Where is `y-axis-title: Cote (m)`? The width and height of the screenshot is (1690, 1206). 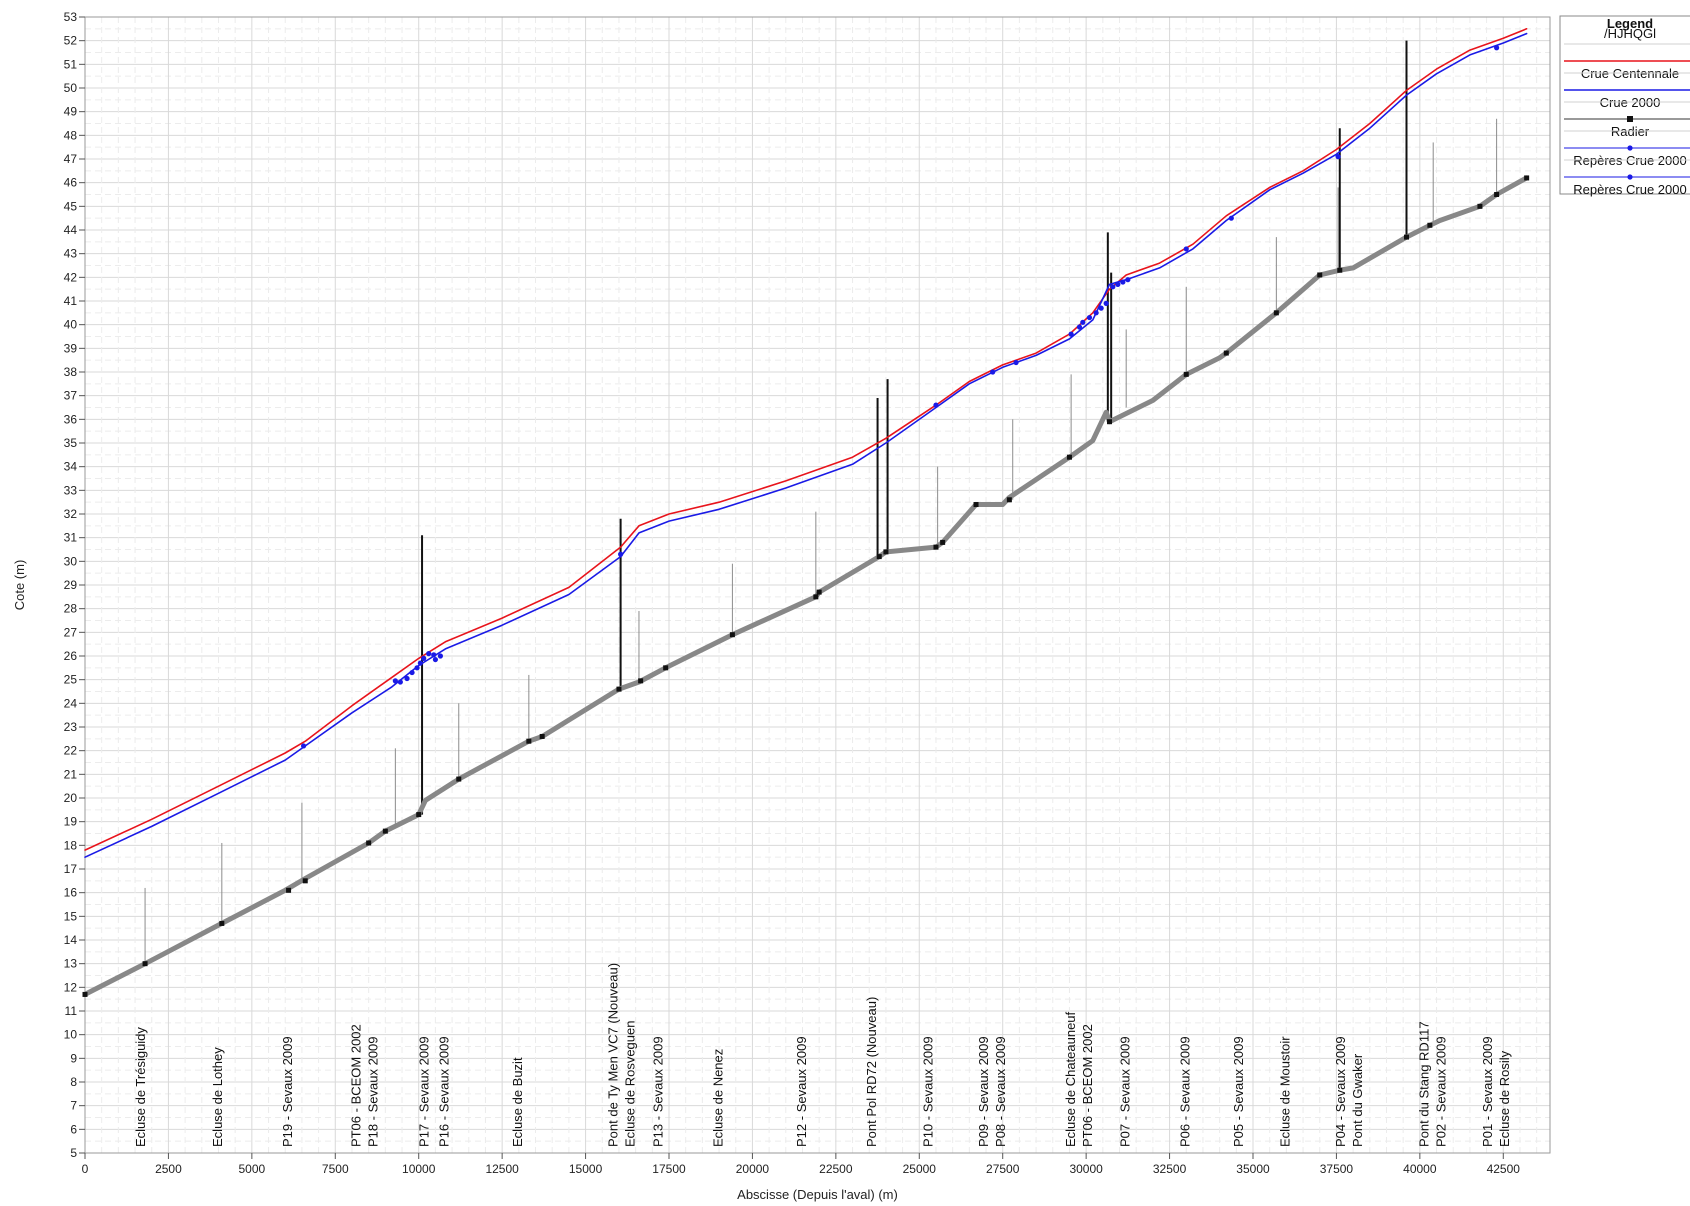 y-axis-title: Cote (m) is located at coordinates (19, 585).